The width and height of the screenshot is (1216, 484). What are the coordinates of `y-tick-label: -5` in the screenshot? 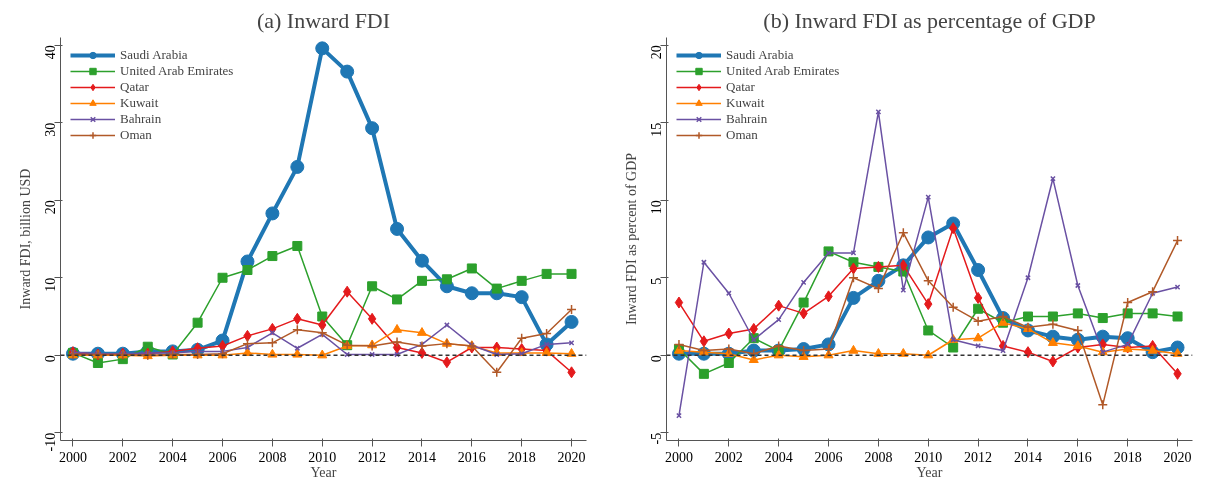 It's located at (656, 438).